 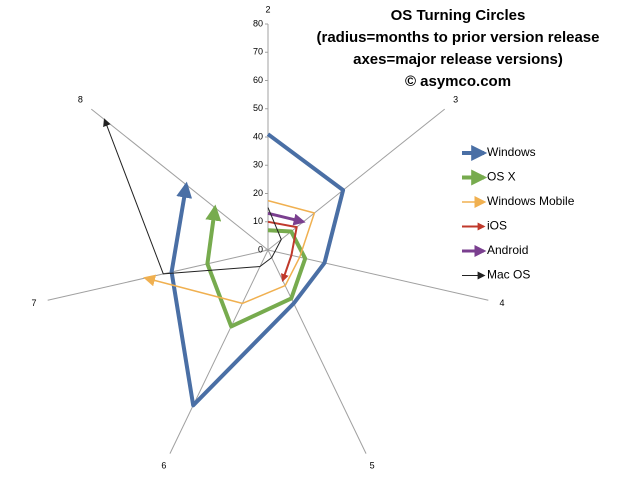 What do you see at coordinates (80, 100) in the screenshot?
I see `axis-label: 8` at bounding box center [80, 100].